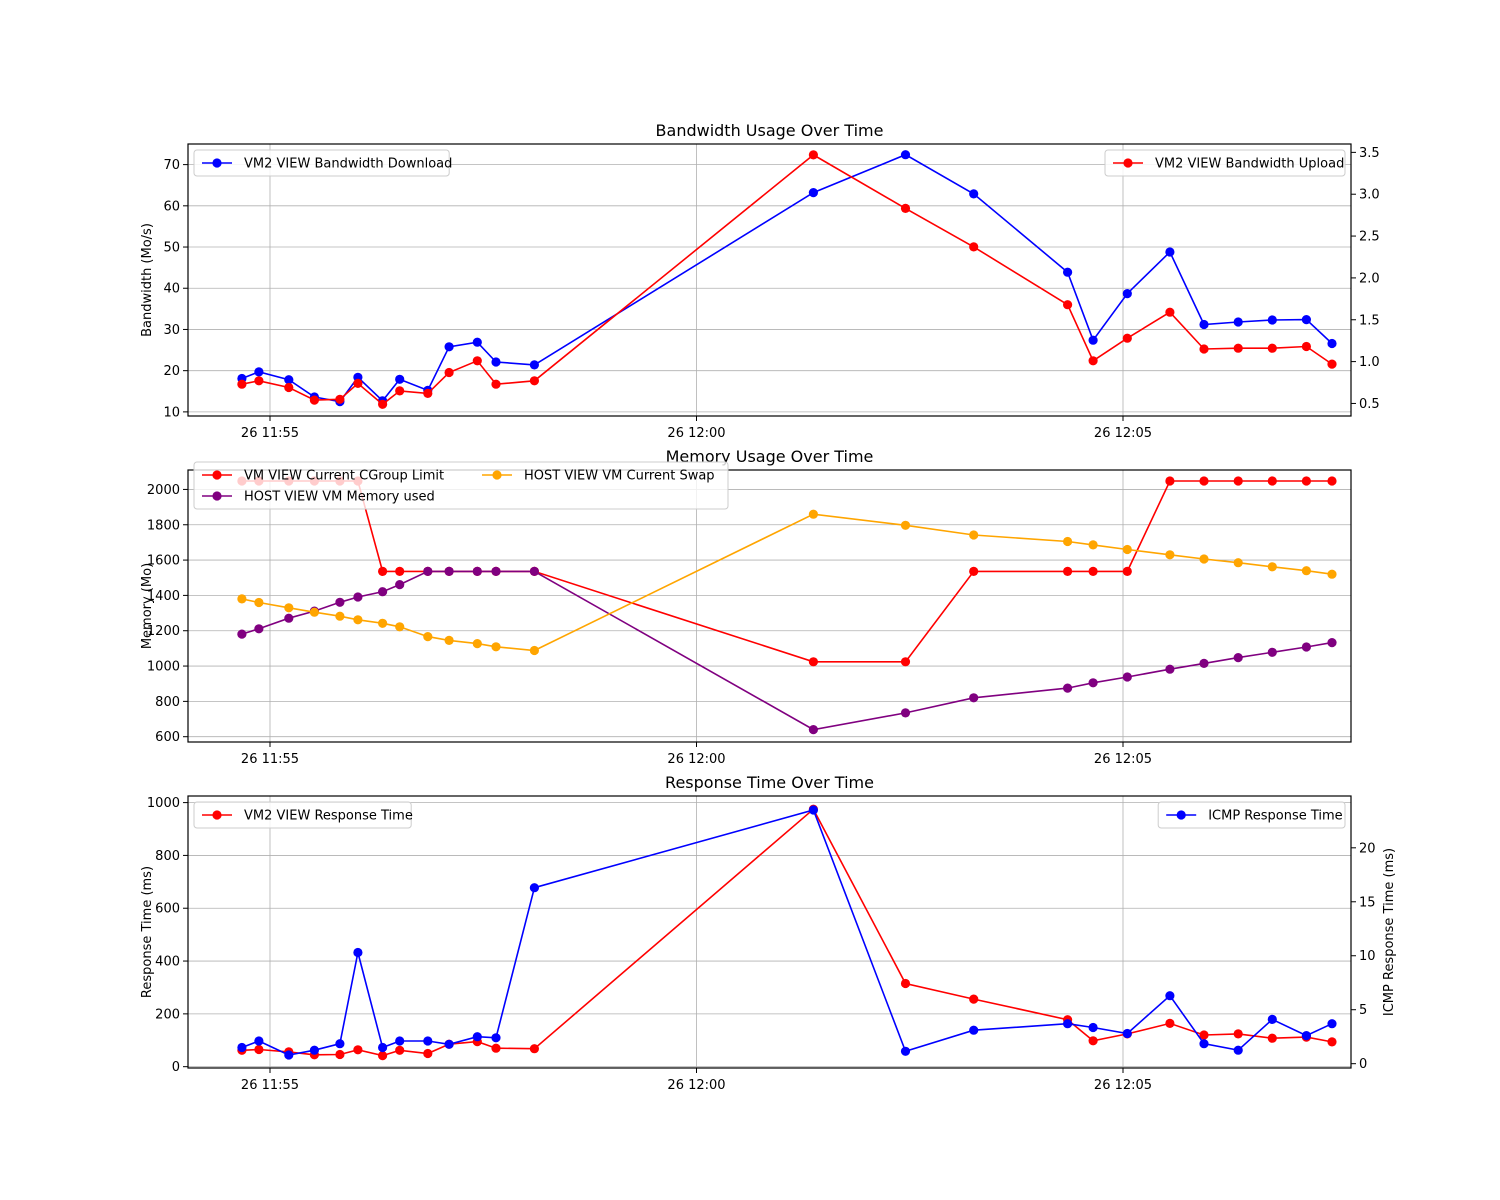  What do you see at coordinates (328, 816) in the screenshot?
I see `legend-label: VM2 VIEW Response Time` at bounding box center [328, 816].